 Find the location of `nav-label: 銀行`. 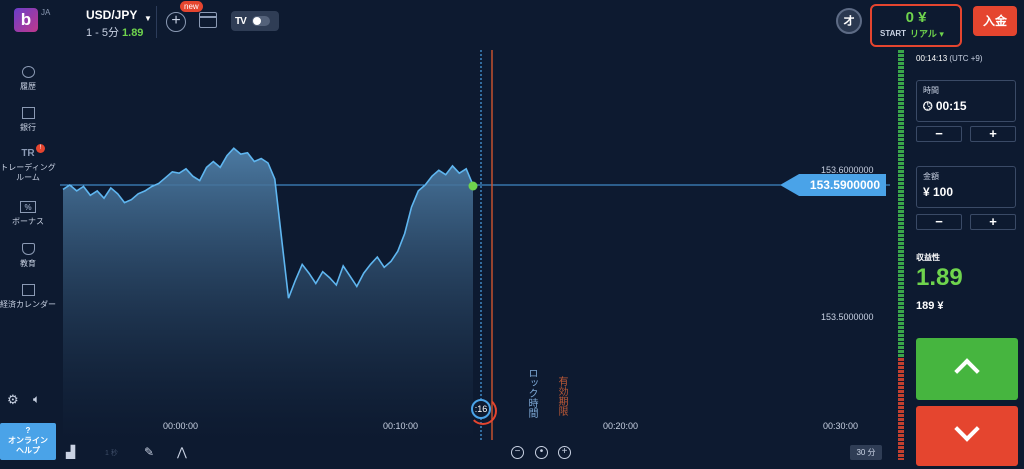

nav-label: 銀行 is located at coordinates (28, 127).